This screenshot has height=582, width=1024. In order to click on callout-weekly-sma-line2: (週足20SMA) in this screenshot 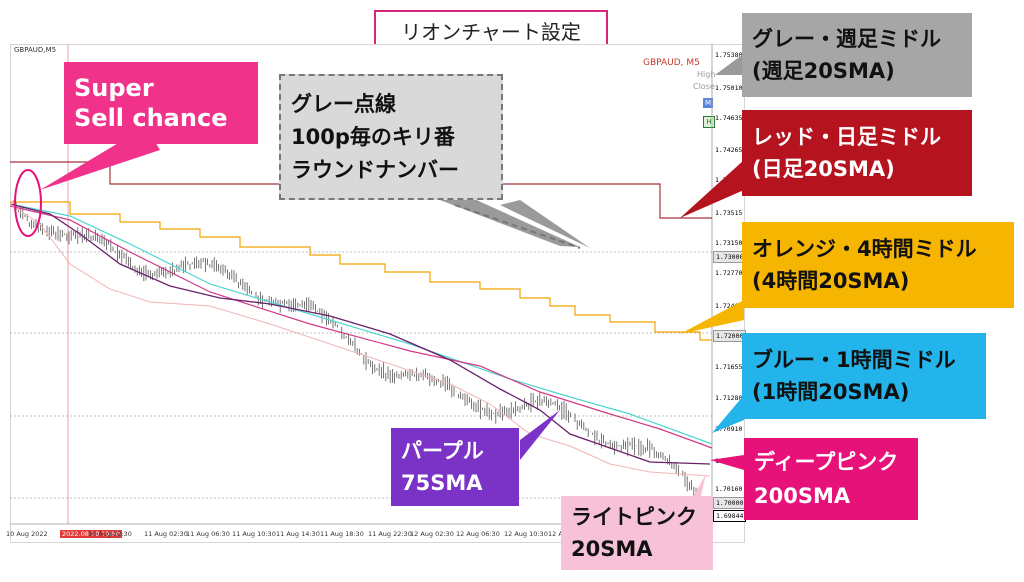, I will do `click(823, 71)`.